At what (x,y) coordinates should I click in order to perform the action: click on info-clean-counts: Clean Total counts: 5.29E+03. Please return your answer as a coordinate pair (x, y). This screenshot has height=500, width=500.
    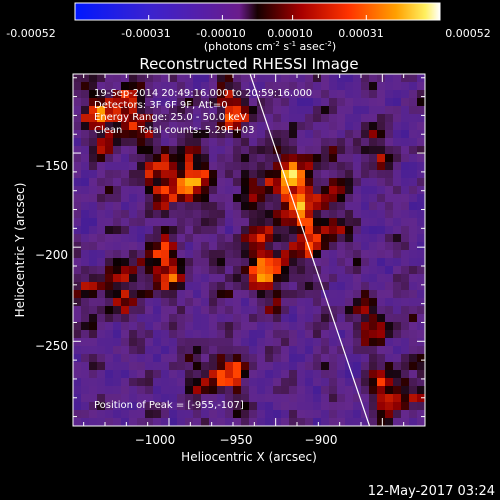
    Looking at the image, I should click on (174, 130).